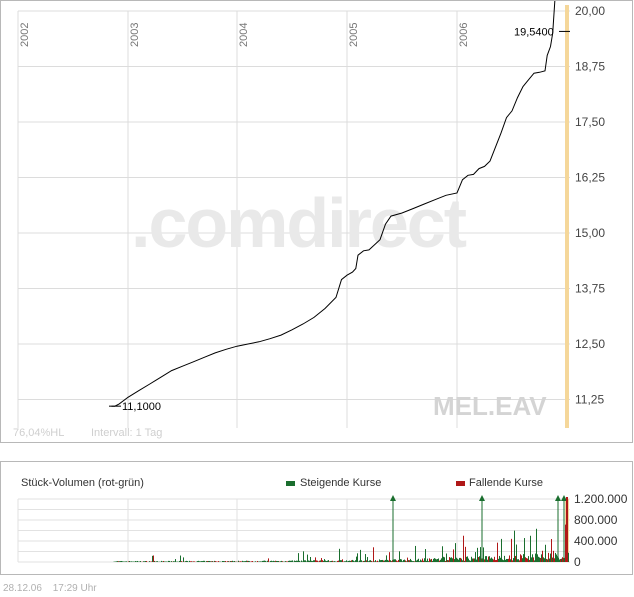  Describe the element at coordinates (126, 433) in the screenshot. I see `interval-text: Intervall: 1 Tag` at that location.